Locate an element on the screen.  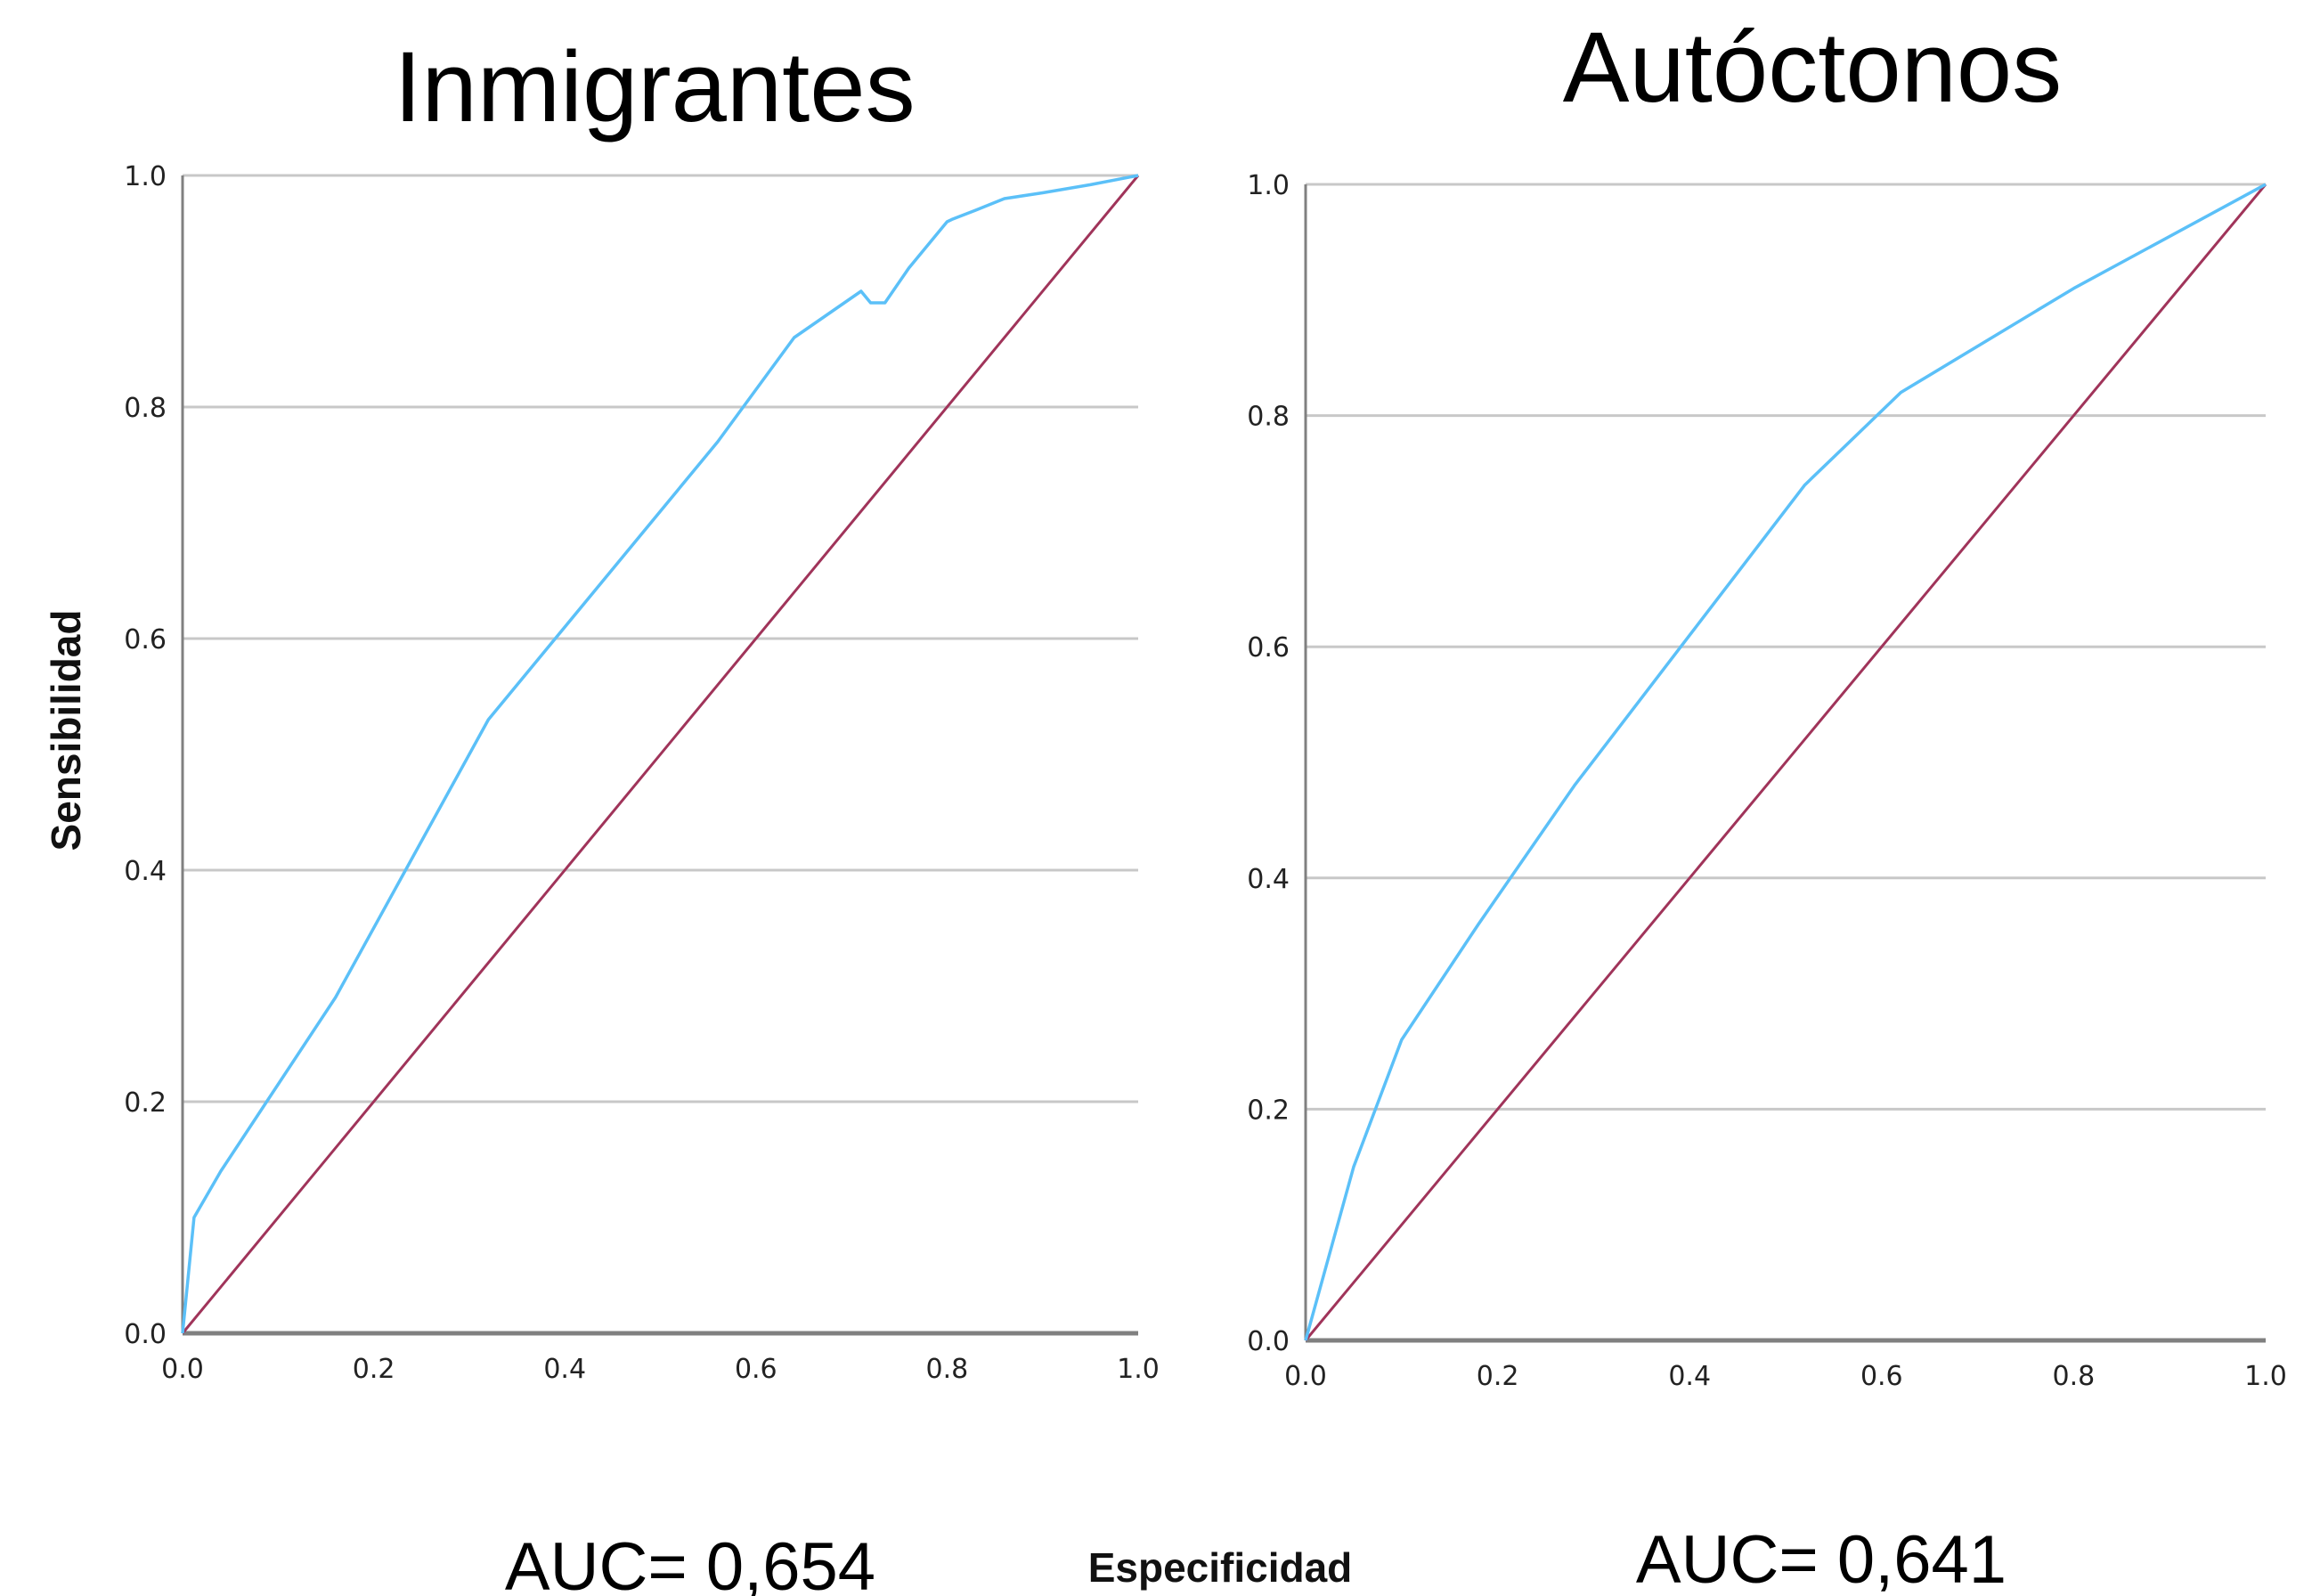
inmigrantes-y-tick-label: 1.0 is located at coordinates (145, 176).